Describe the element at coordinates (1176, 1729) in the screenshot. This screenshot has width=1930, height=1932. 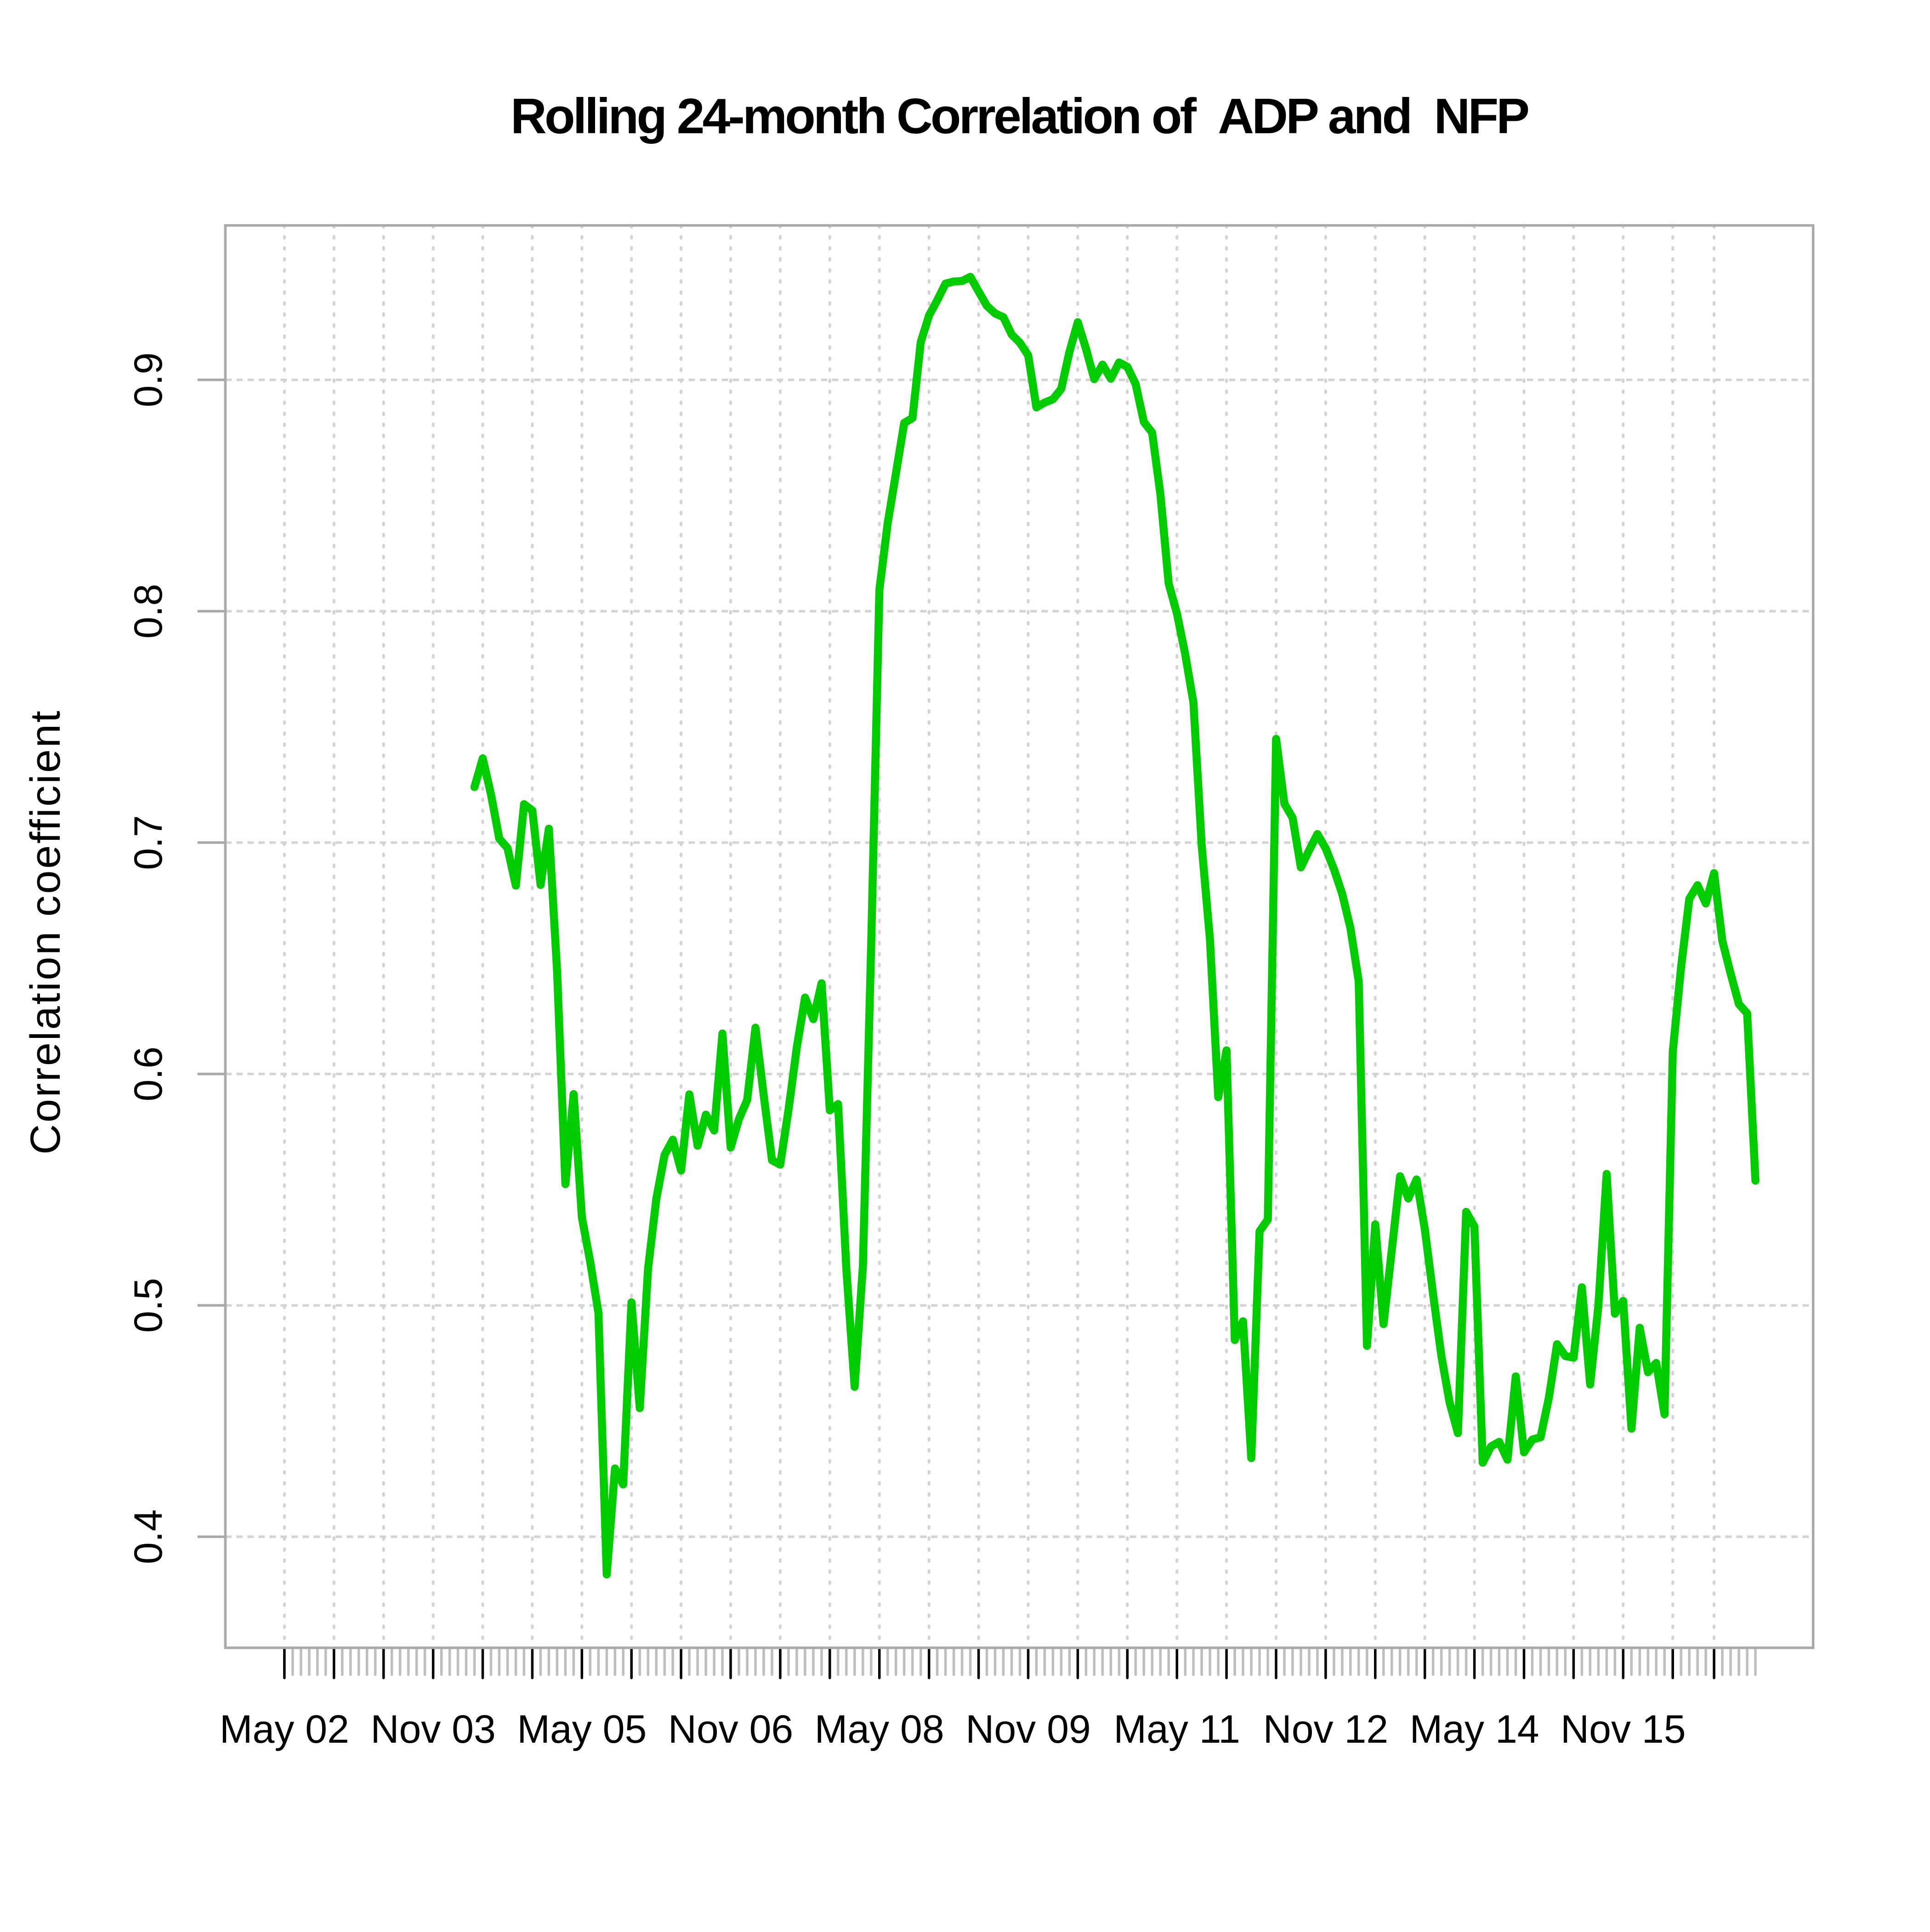
I see `svg-text: May 11` at that location.